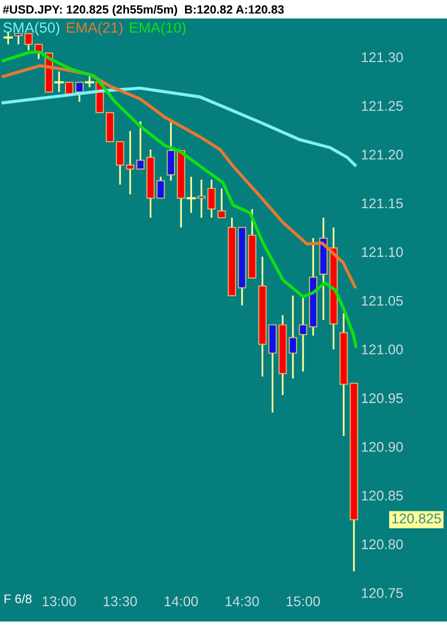  What do you see at coordinates (18, 599) in the screenshot?
I see `annotation: F 6/8` at bounding box center [18, 599].